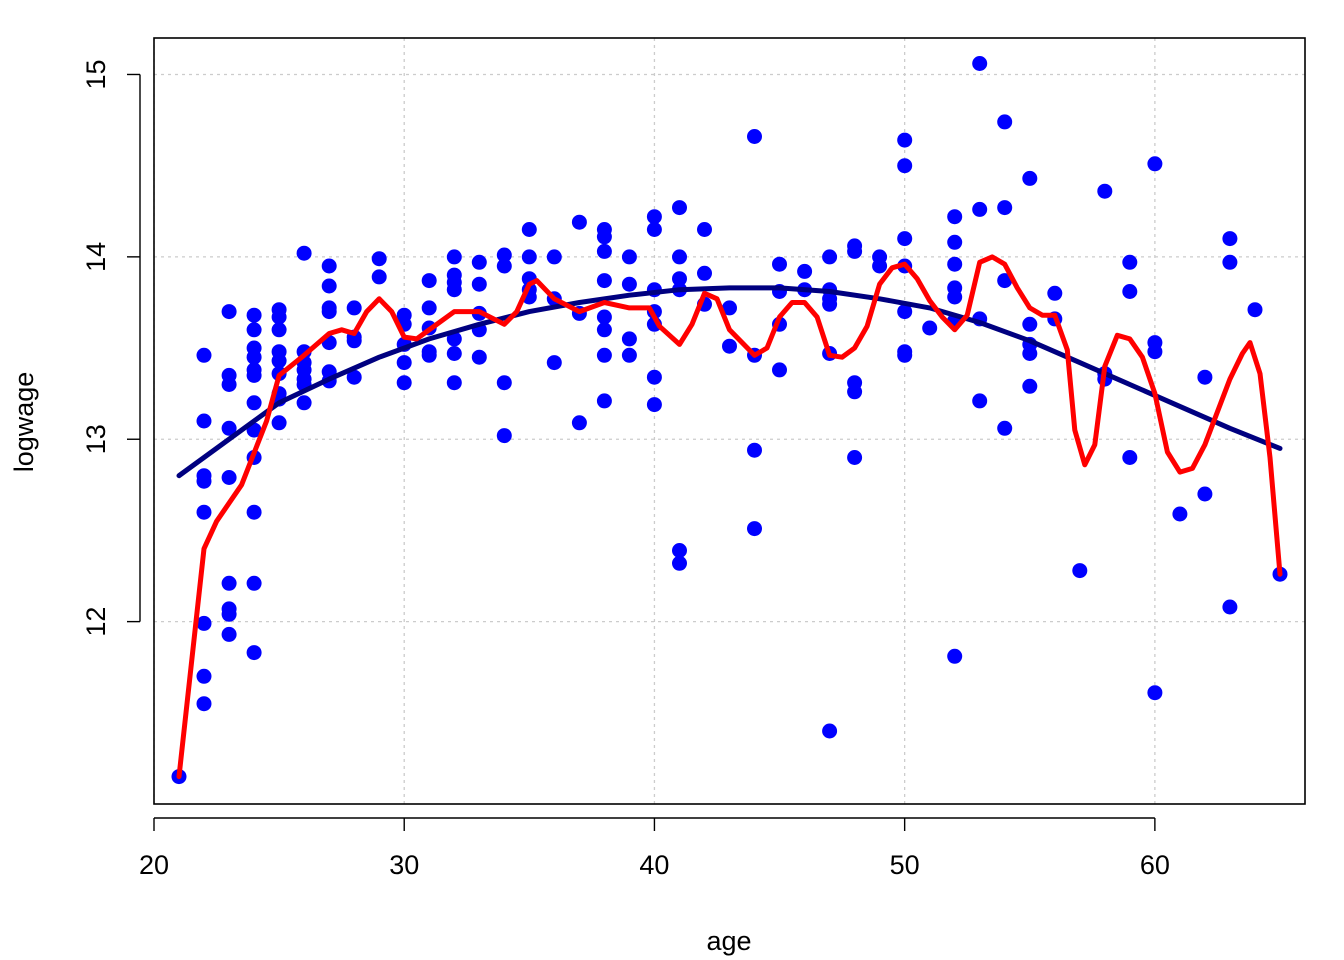 This screenshot has width=1344, height=960. What do you see at coordinates (654, 865) in the screenshot?
I see `x-tick-label: 40` at bounding box center [654, 865].